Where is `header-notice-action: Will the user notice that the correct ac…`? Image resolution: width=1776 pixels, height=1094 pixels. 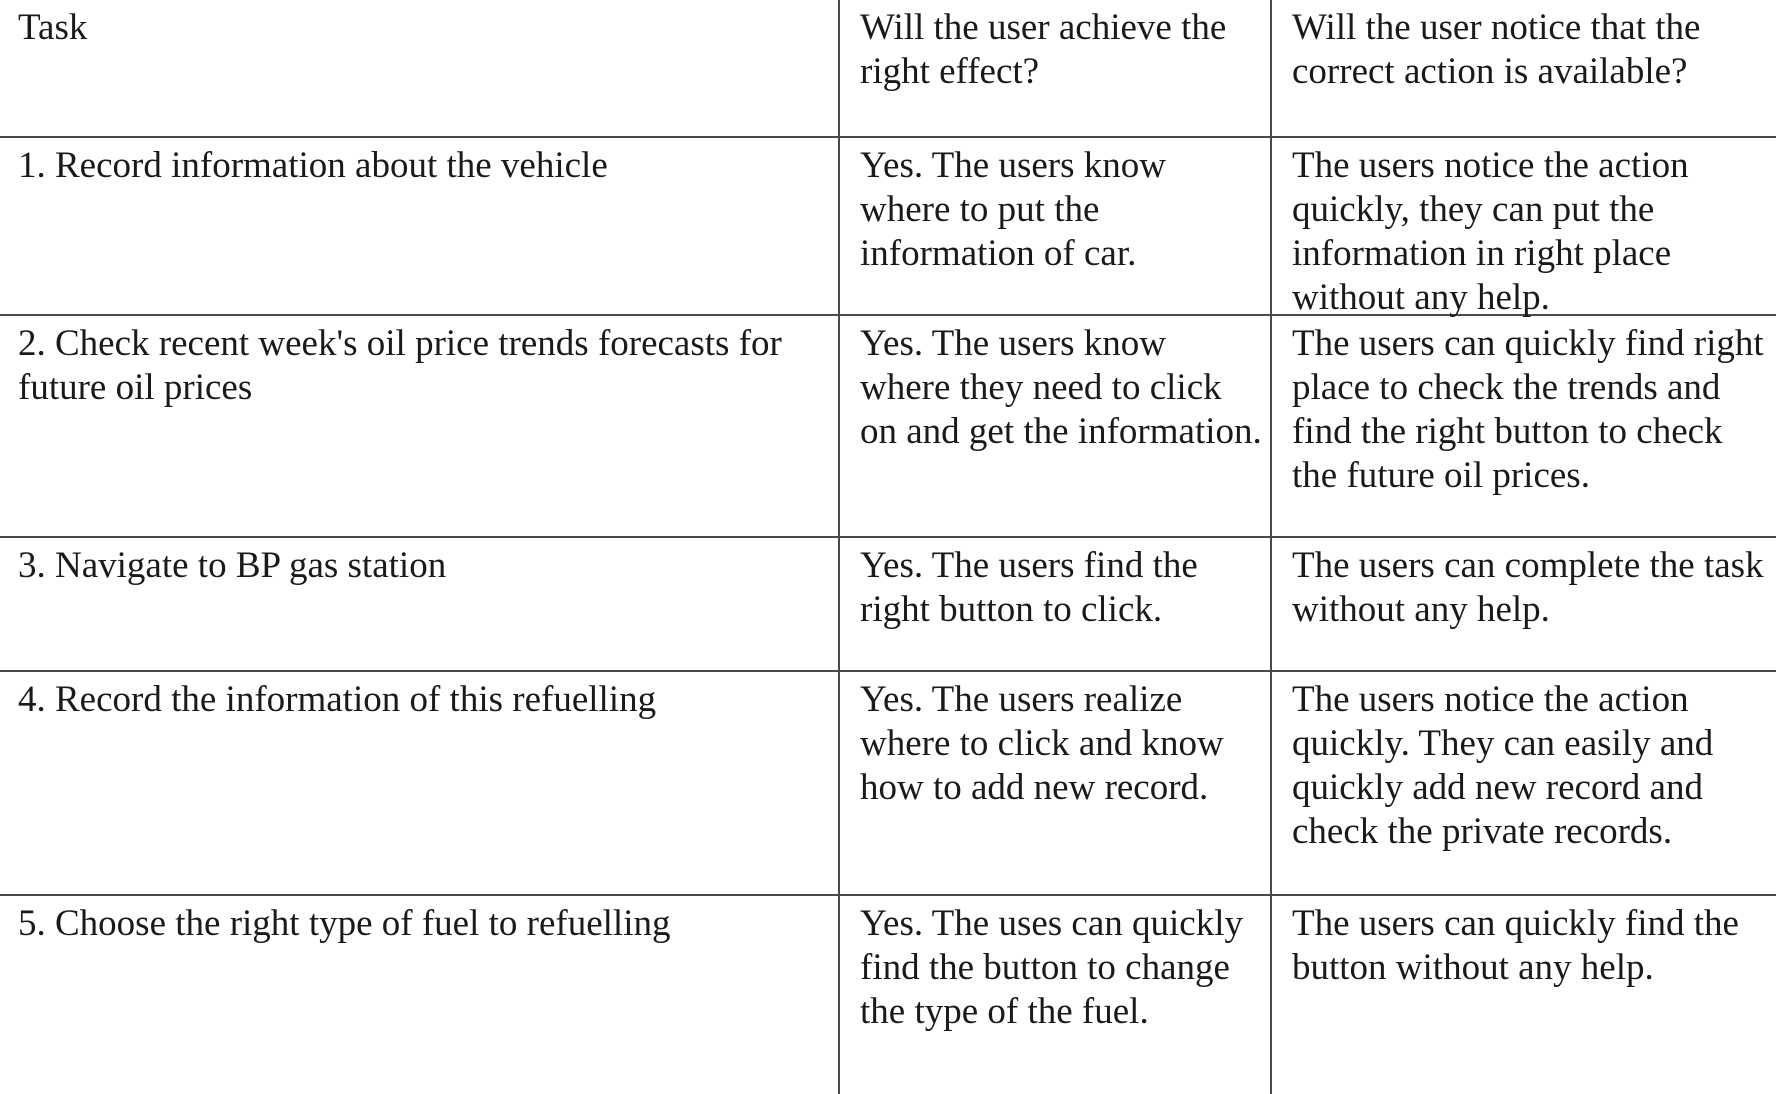 header-notice-action: Will the user notice that the correct ac… is located at coordinates (1523, 68).